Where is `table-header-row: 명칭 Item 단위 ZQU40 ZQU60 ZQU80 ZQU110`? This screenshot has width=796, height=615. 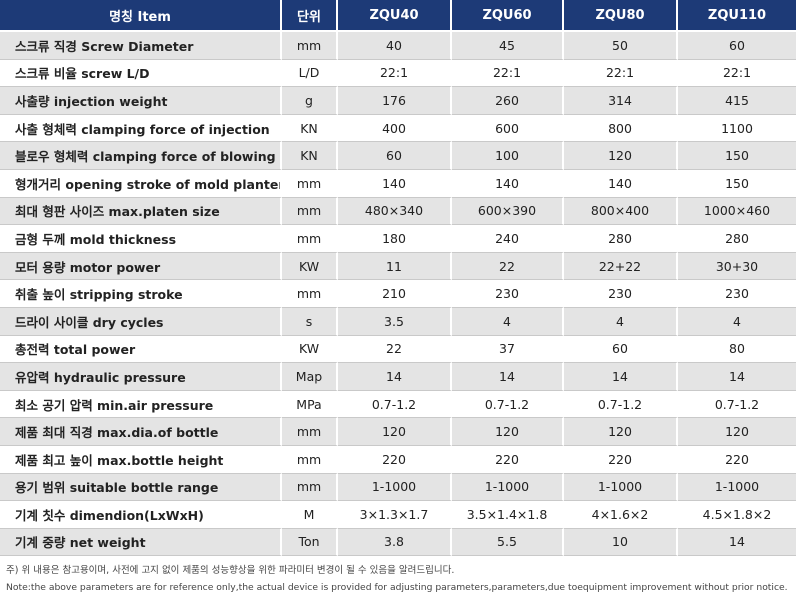
table-header-row: 명칭 Item 단위 ZQU40 ZQU60 ZQU80 ZQU110 is located at coordinates (398, 16).